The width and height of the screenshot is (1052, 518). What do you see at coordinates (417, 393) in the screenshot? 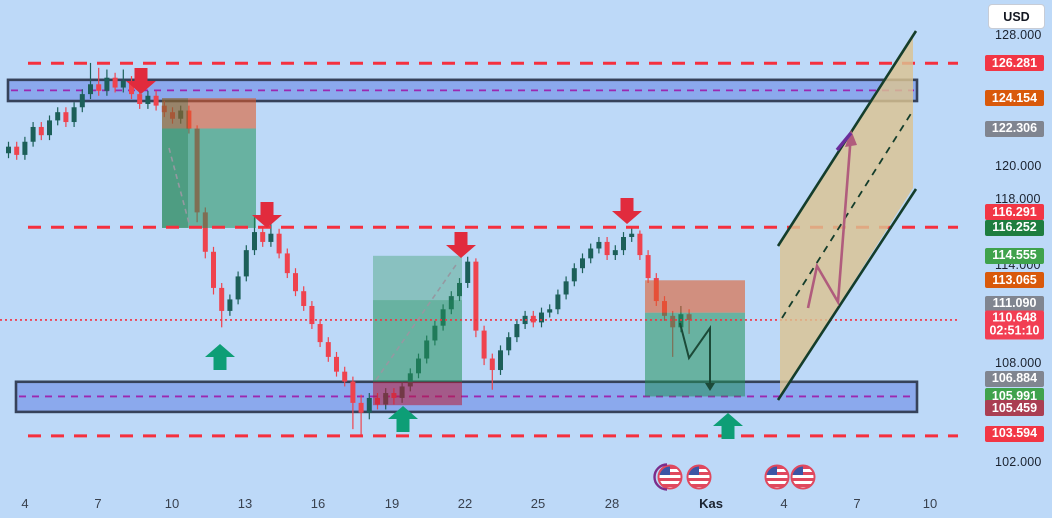
I see `zone-middle-red-part` at bounding box center [417, 393].